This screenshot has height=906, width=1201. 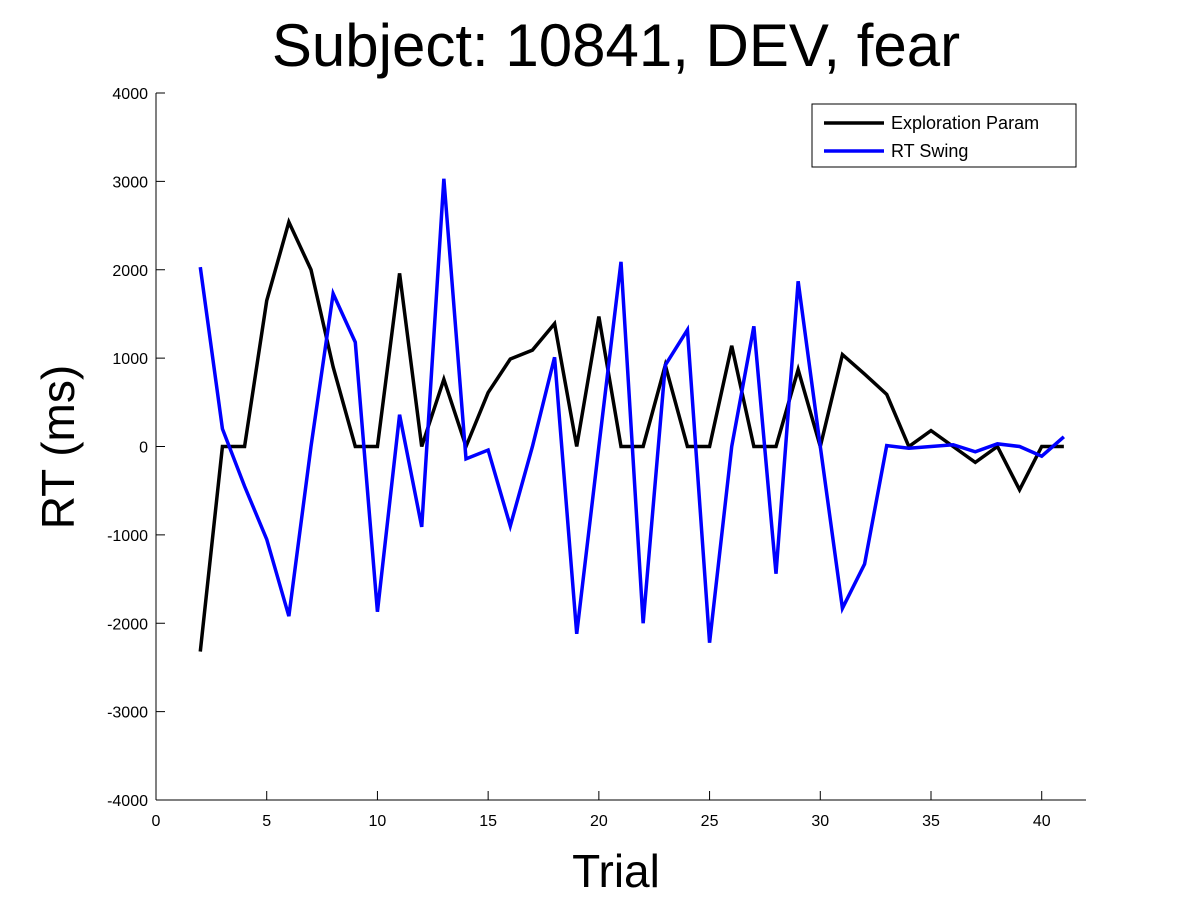 What do you see at coordinates (616, 871) in the screenshot?
I see `x-axis-label: Trial` at bounding box center [616, 871].